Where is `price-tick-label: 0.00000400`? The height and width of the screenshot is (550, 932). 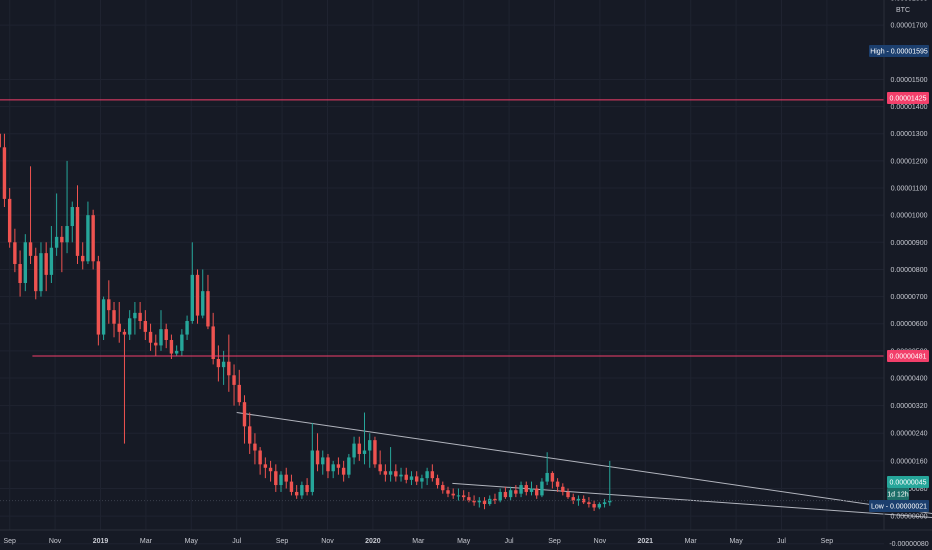 price-tick-label: 0.00000400 is located at coordinates (909, 379).